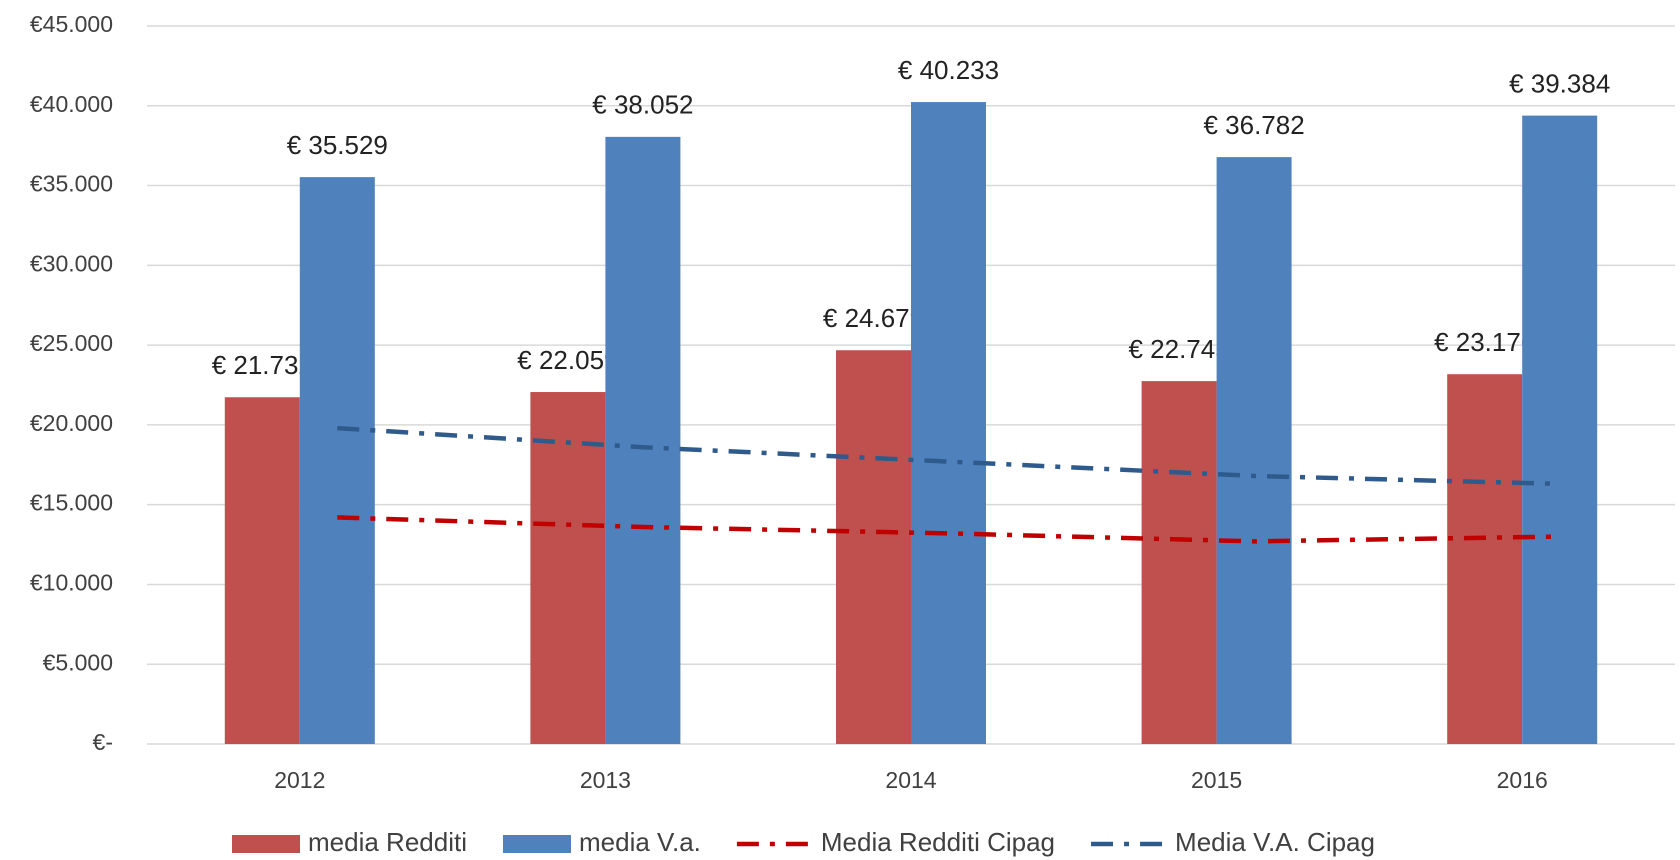 The height and width of the screenshot is (860, 1680). What do you see at coordinates (71, 343) in the screenshot?
I see `y-tick-label: €25.000` at bounding box center [71, 343].